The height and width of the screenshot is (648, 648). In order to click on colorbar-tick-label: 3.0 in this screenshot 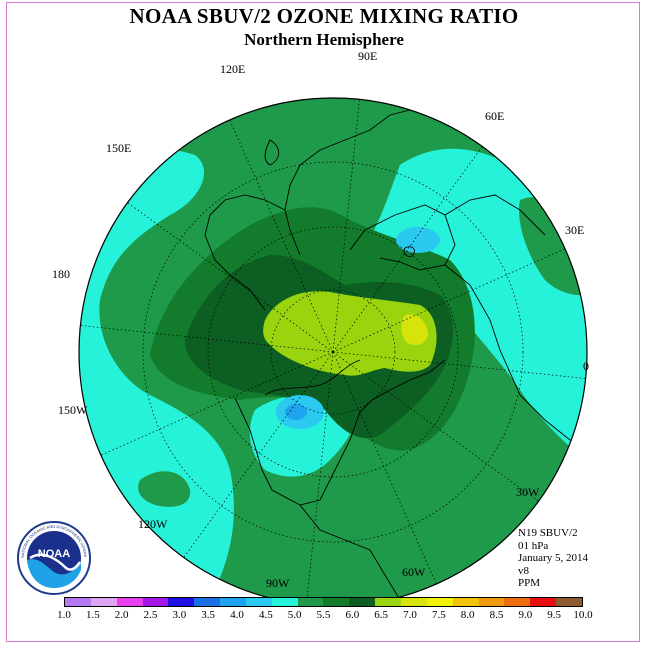, I will do `click(179, 615)`.